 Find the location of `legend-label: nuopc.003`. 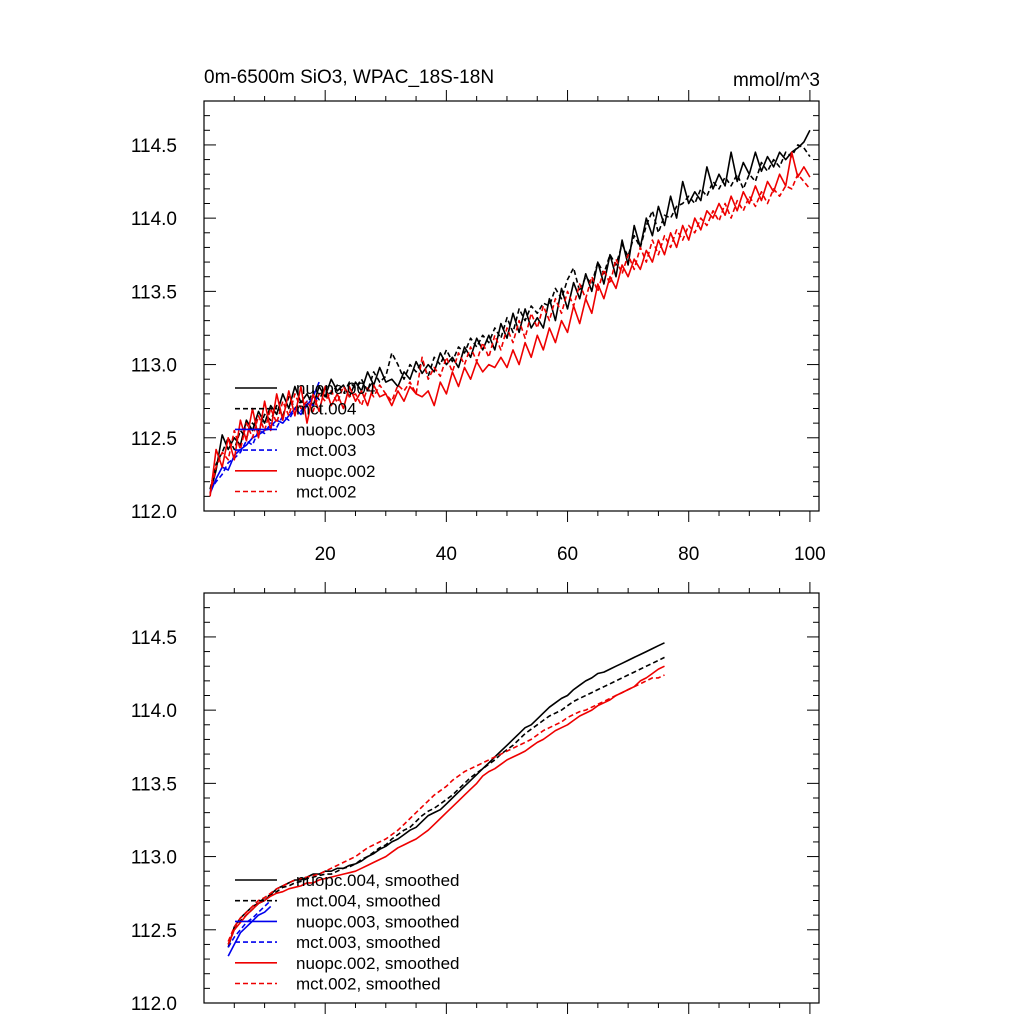

legend-label: nuopc.003 is located at coordinates (335, 429).